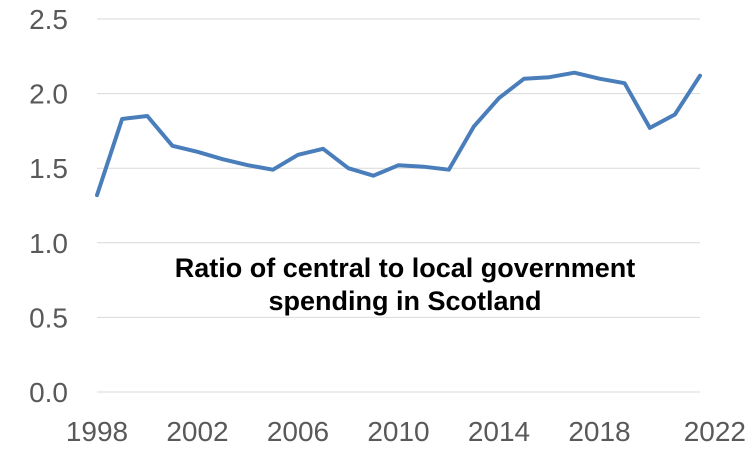  I want to click on x-tick-label: 2006, so click(298, 431).